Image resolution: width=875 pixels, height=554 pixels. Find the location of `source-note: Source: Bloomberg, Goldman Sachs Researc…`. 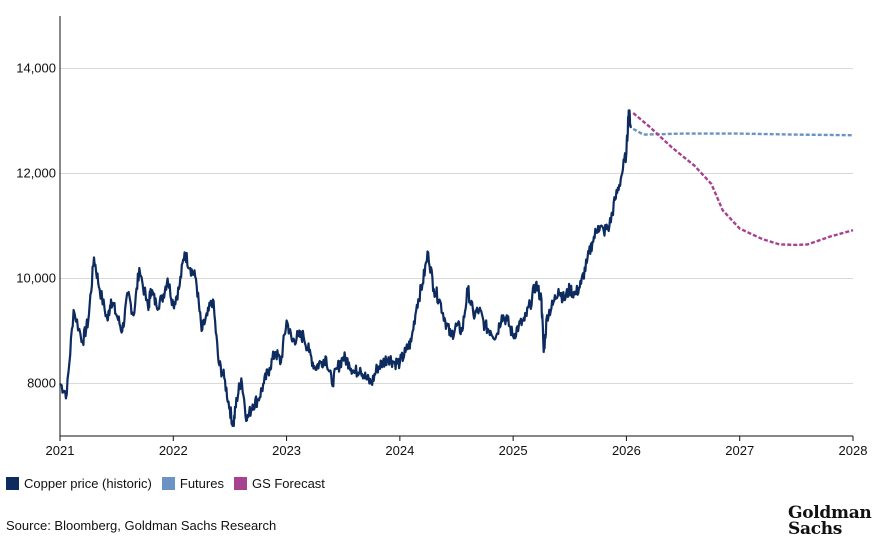

source-note: Source: Bloomberg, Goldman Sachs Researc… is located at coordinates (141, 525).